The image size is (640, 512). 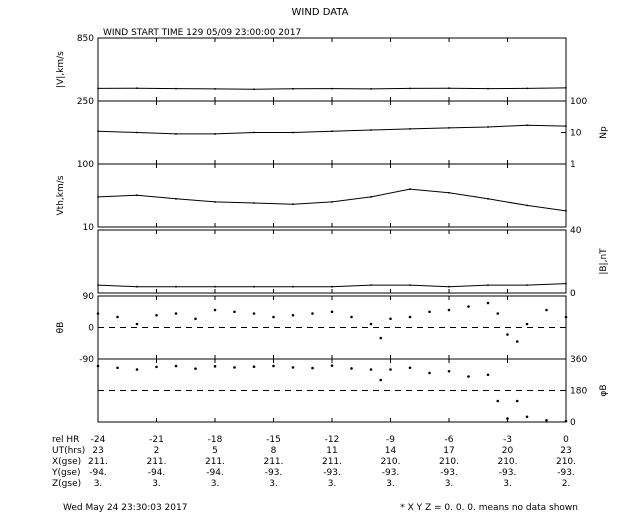 What do you see at coordinates (215, 462) in the screenshot?
I see `x-row-value: 211.` at bounding box center [215, 462].